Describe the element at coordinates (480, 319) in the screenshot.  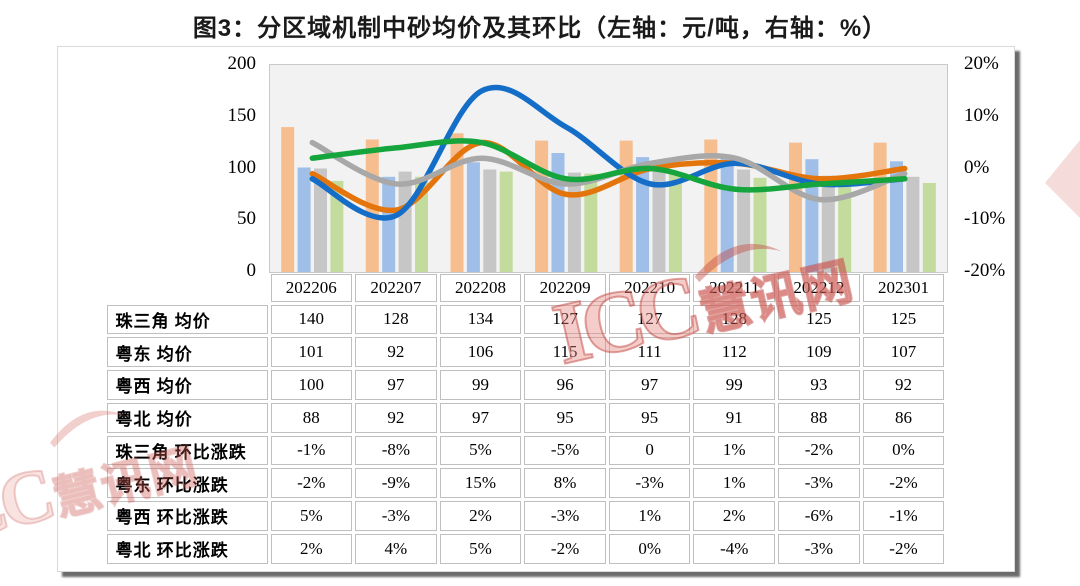
I see `table-value-cell: 134` at that location.